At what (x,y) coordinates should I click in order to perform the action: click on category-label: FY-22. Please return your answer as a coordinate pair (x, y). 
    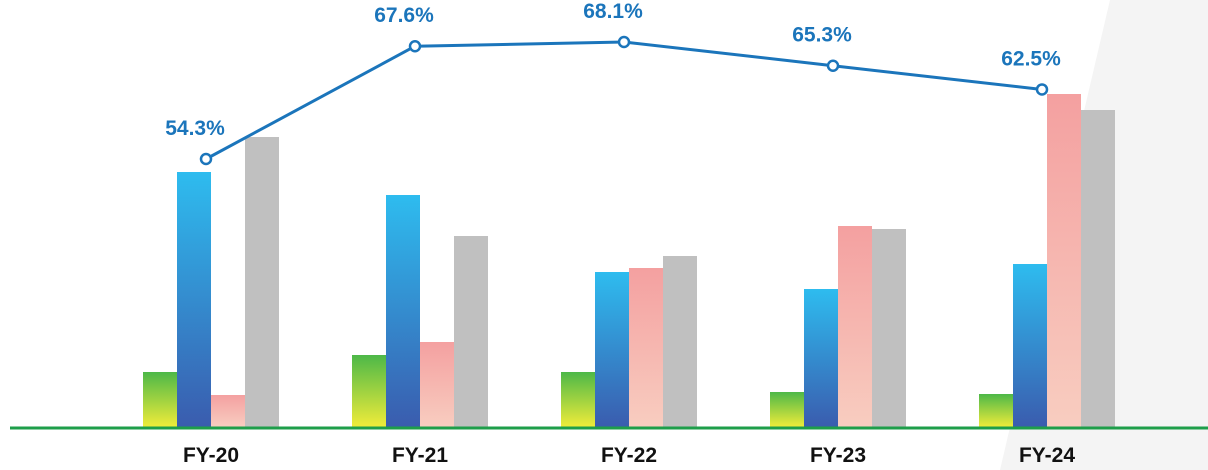
    Looking at the image, I should click on (629, 455).